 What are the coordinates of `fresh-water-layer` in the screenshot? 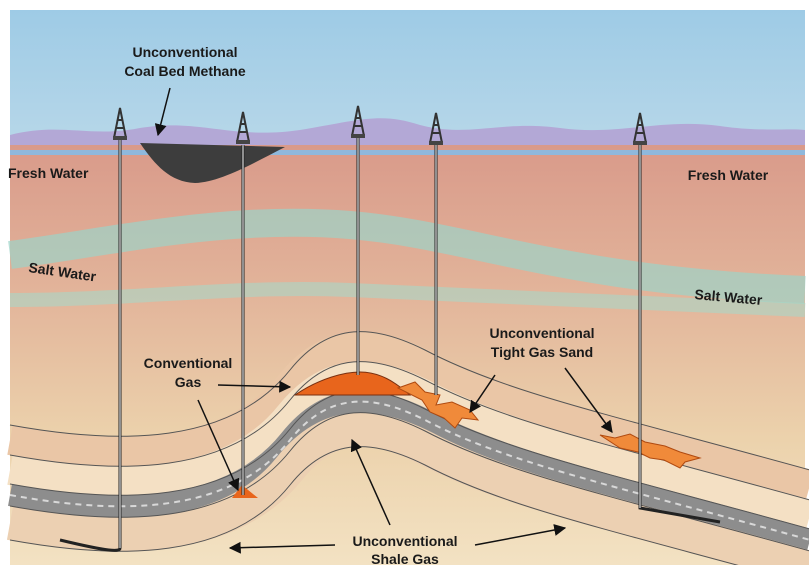 It's located at (407, 152).